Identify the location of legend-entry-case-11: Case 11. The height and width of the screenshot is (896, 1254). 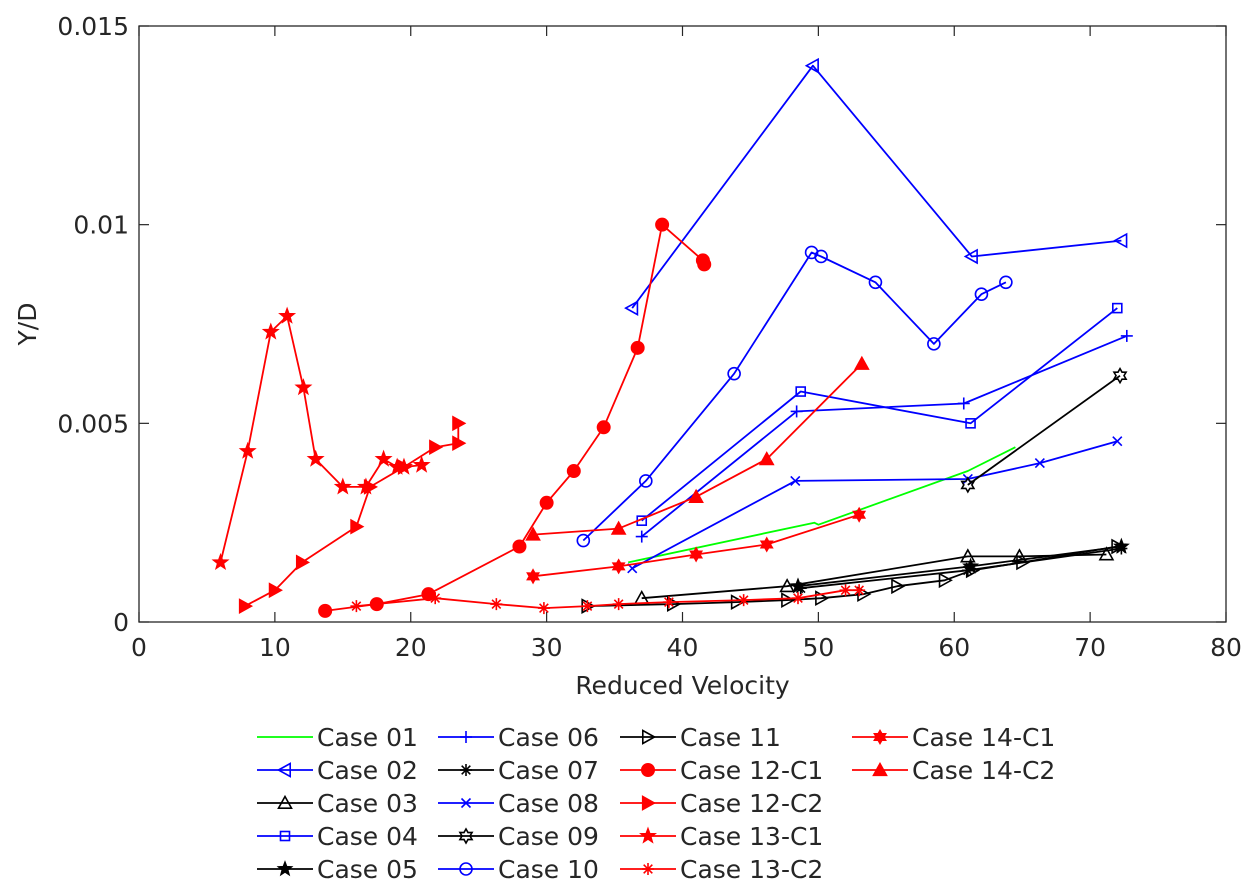
(700, 737).